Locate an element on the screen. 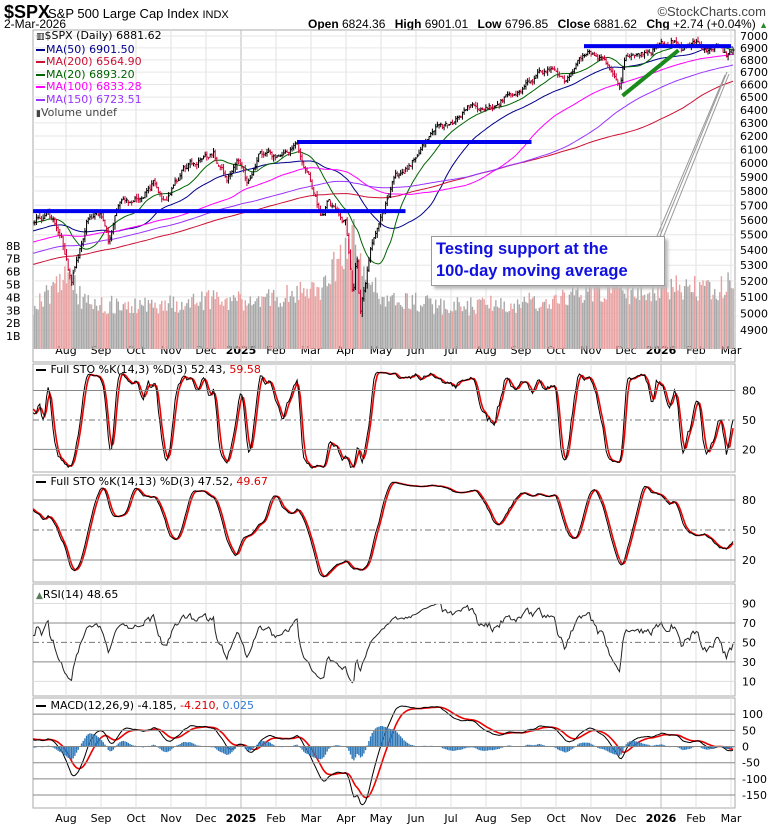 The height and width of the screenshot is (828, 780). brand-logo: ©StockCharts.com is located at coordinates (711, 11).